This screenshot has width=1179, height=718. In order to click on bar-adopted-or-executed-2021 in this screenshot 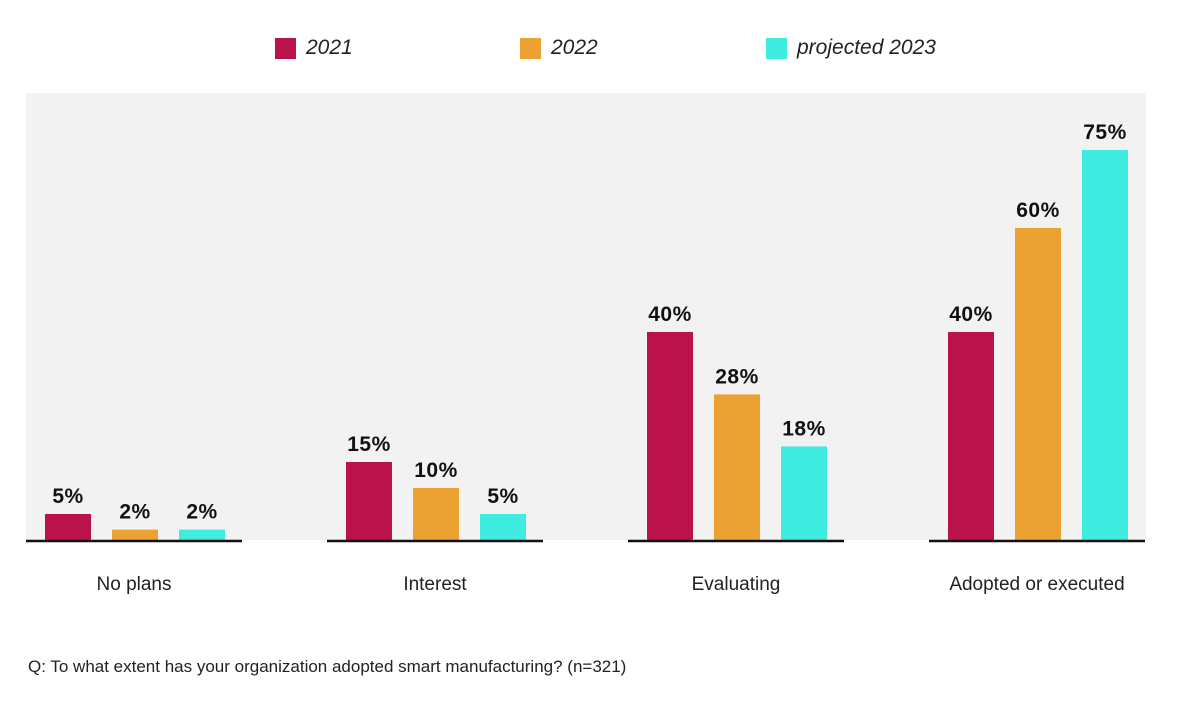, I will do `click(971, 436)`.